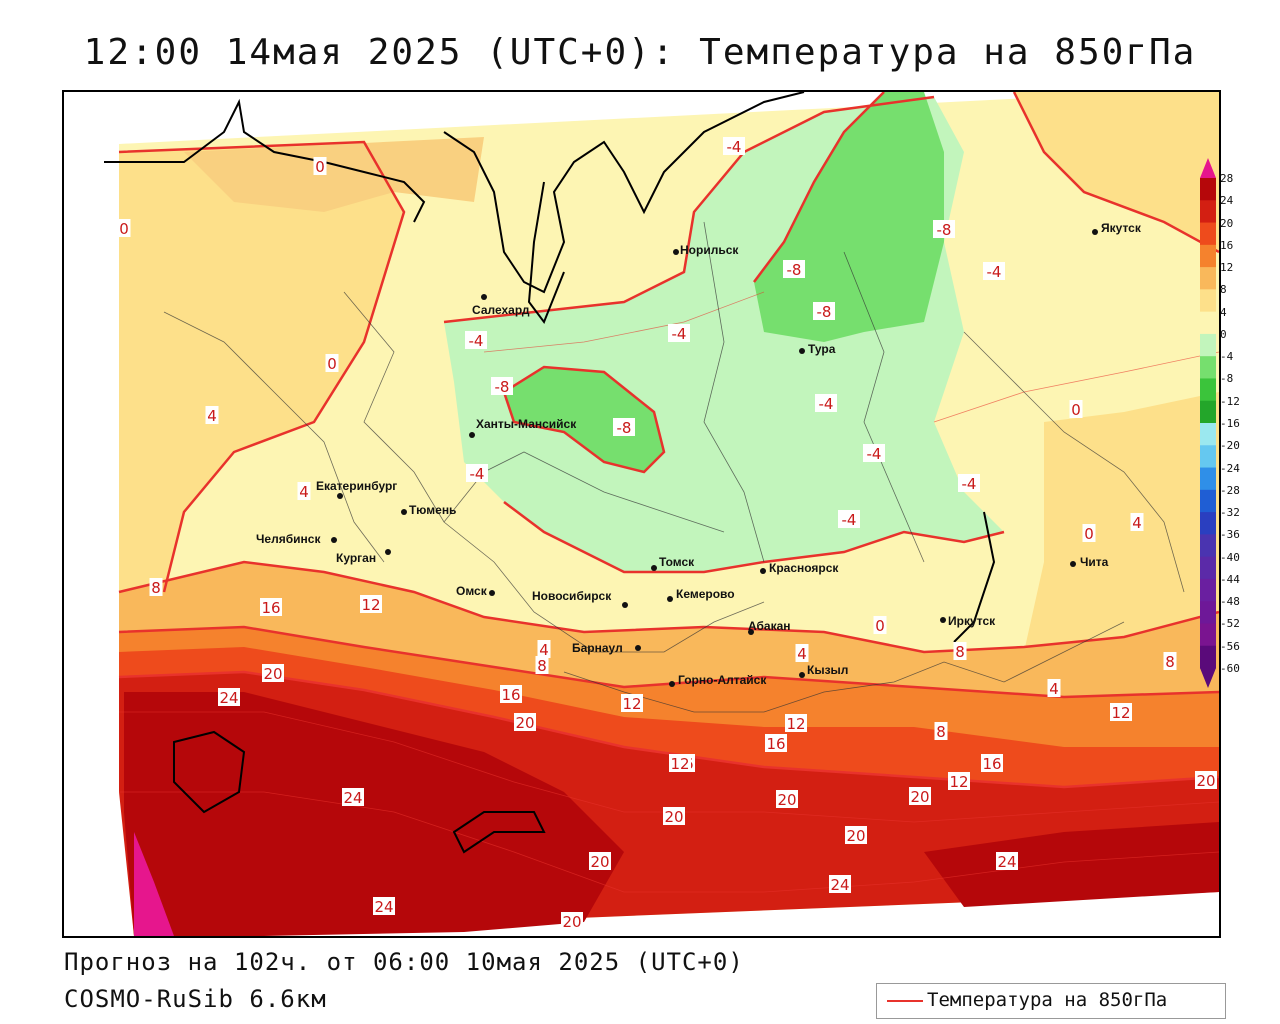 The height and width of the screenshot is (1024, 1280). Describe the element at coordinates (334, 174) in the screenshot. I see `zone-pos4-north` at that location.